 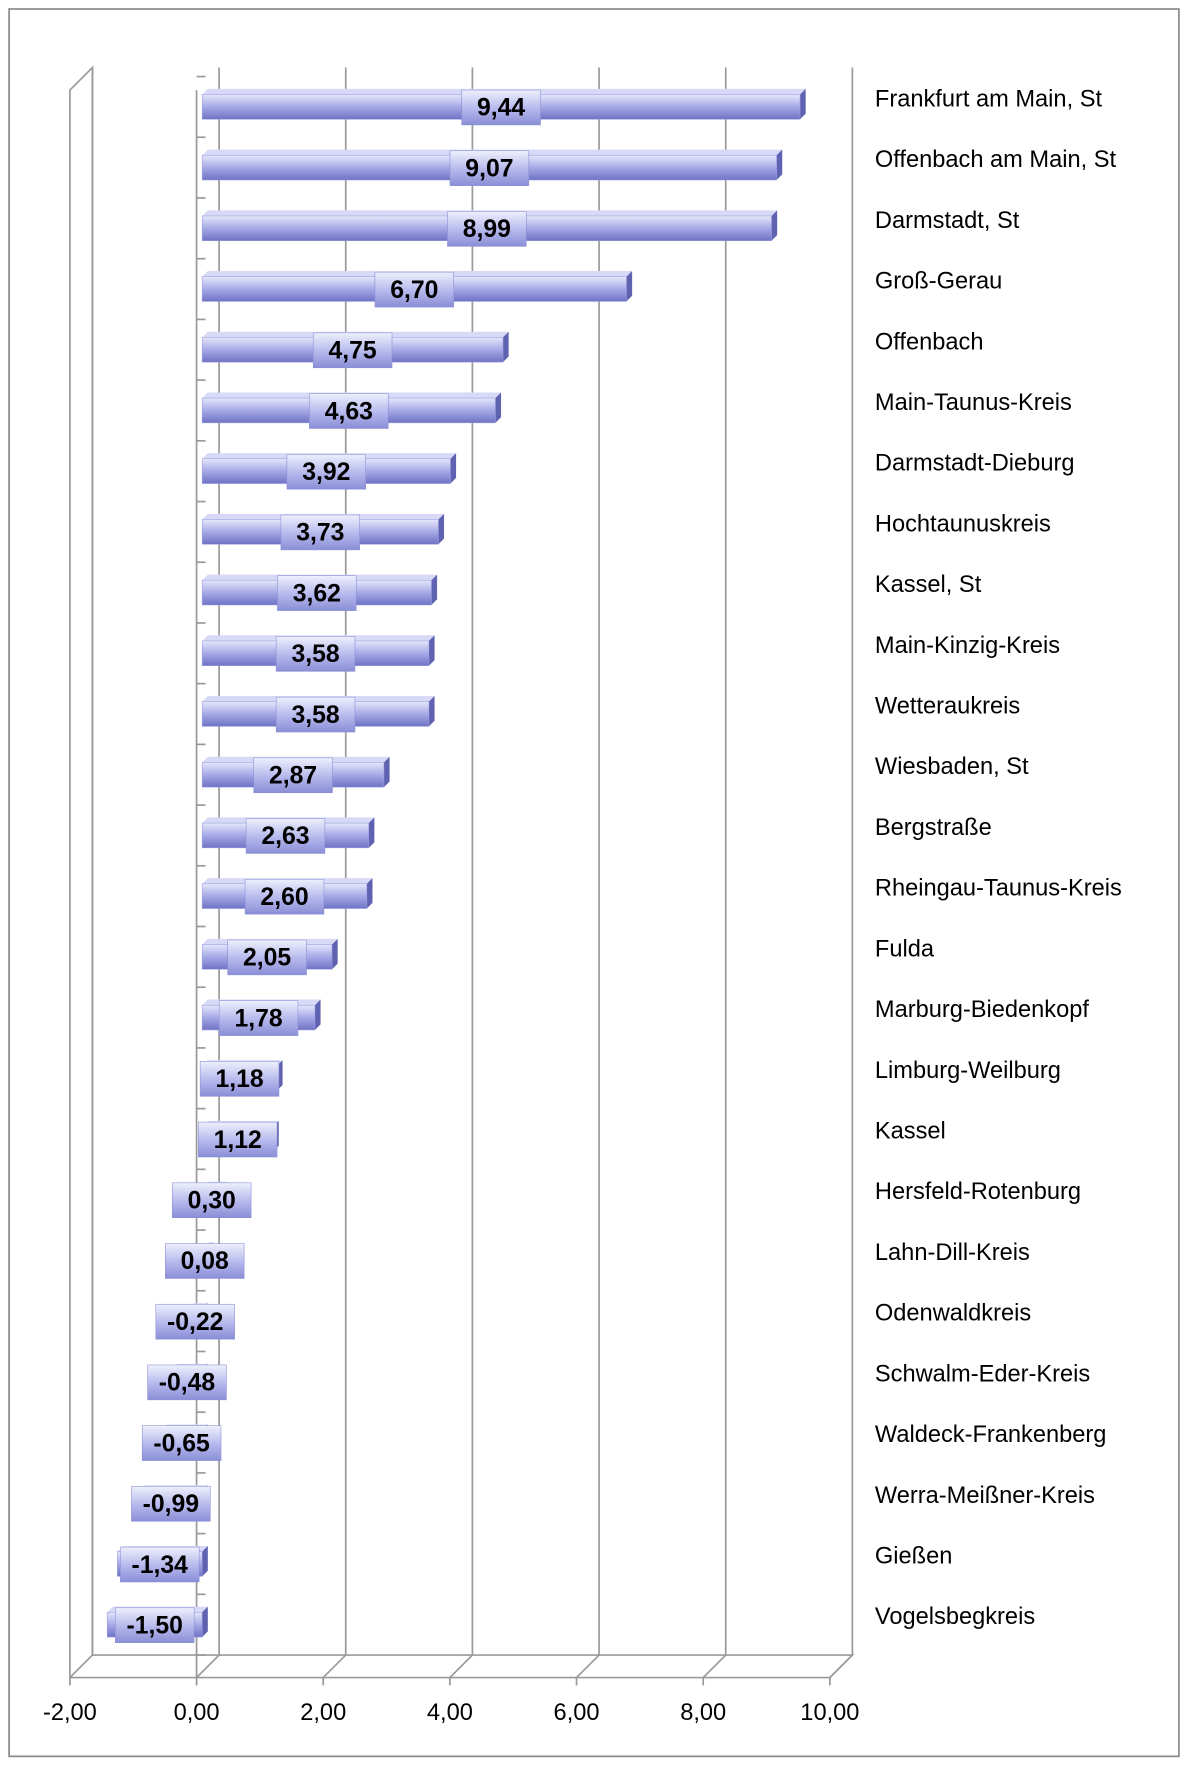 What do you see at coordinates (70, 1713) in the screenshot?
I see `x-tick-label: -2,00` at bounding box center [70, 1713].